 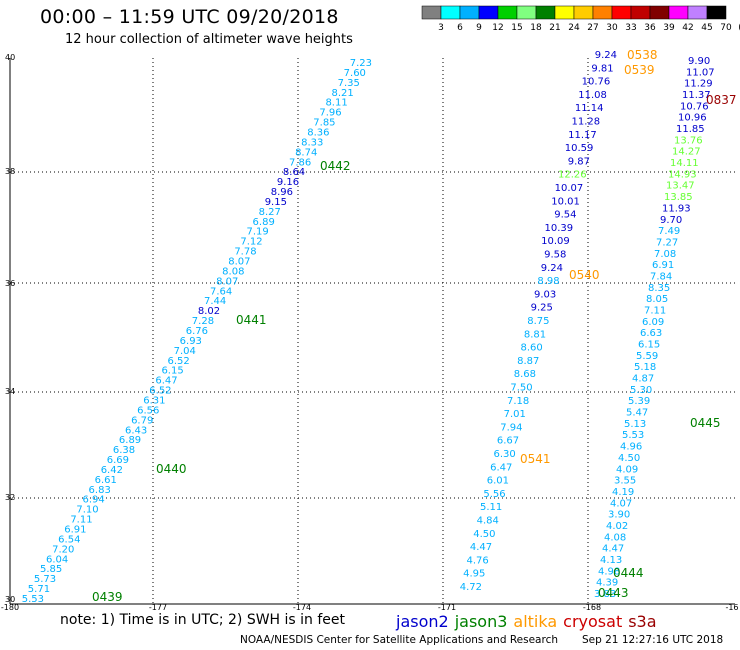 I want to click on swh-value: 4.96, so click(x=631, y=447).